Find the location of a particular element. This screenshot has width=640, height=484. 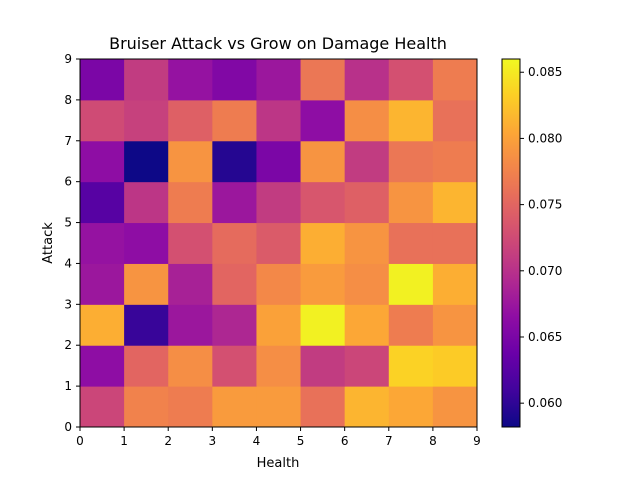

x-axis-ticks: 0 1 2 3 4 5 6 7 8 9 is located at coordinates (278, 437).